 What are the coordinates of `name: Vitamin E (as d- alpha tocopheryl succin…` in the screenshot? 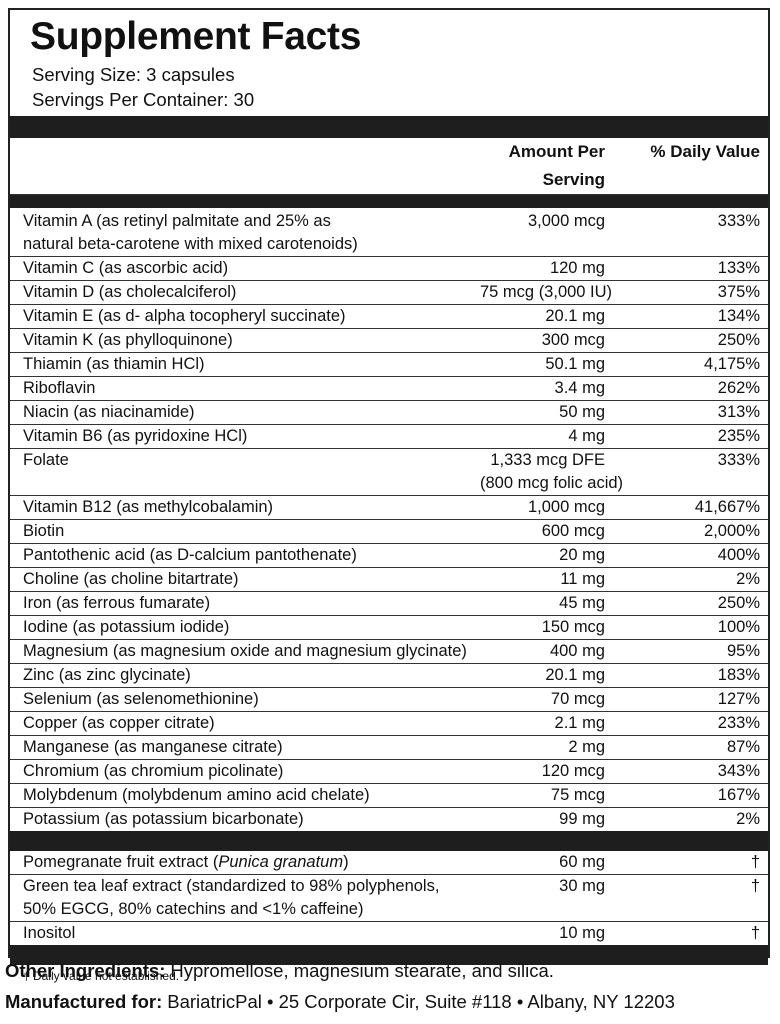 It's located at (184, 316).